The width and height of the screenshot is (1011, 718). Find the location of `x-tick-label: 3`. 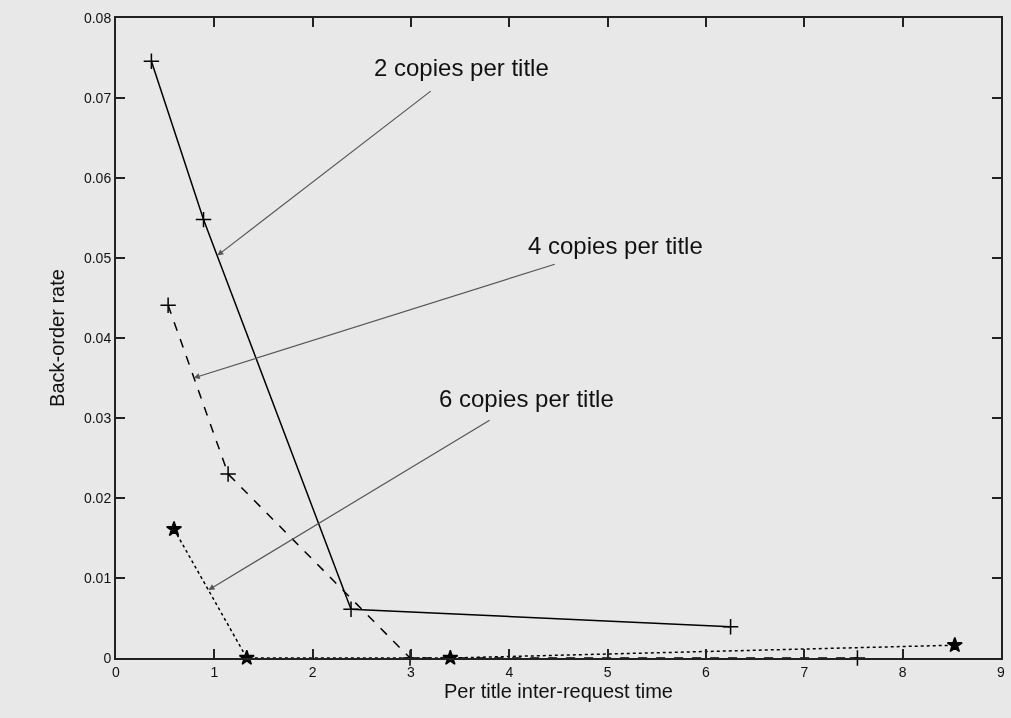

x-tick-label: 3 is located at coordinates (411, 671).